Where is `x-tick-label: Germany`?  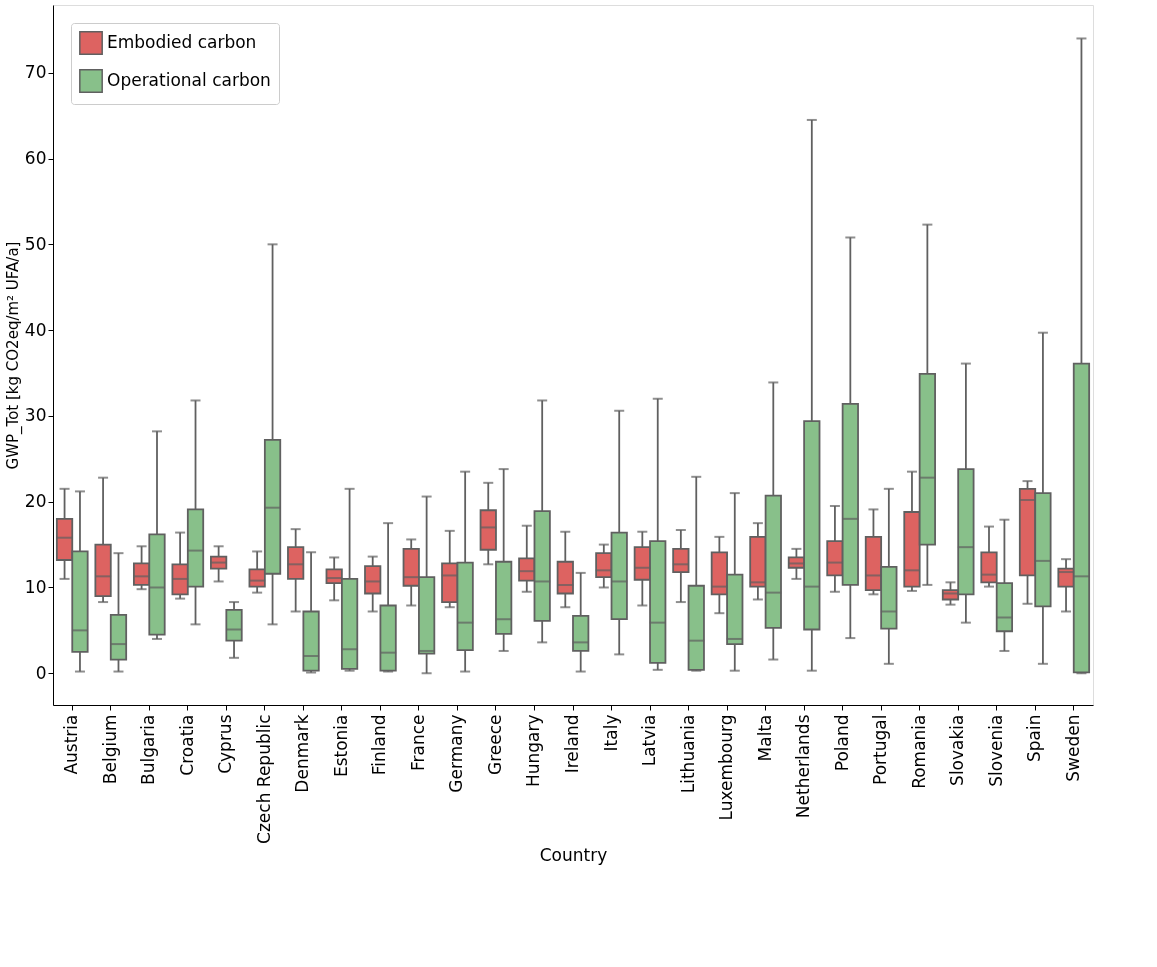
x-tick-label: Germany is located at coordinates (456, 753).